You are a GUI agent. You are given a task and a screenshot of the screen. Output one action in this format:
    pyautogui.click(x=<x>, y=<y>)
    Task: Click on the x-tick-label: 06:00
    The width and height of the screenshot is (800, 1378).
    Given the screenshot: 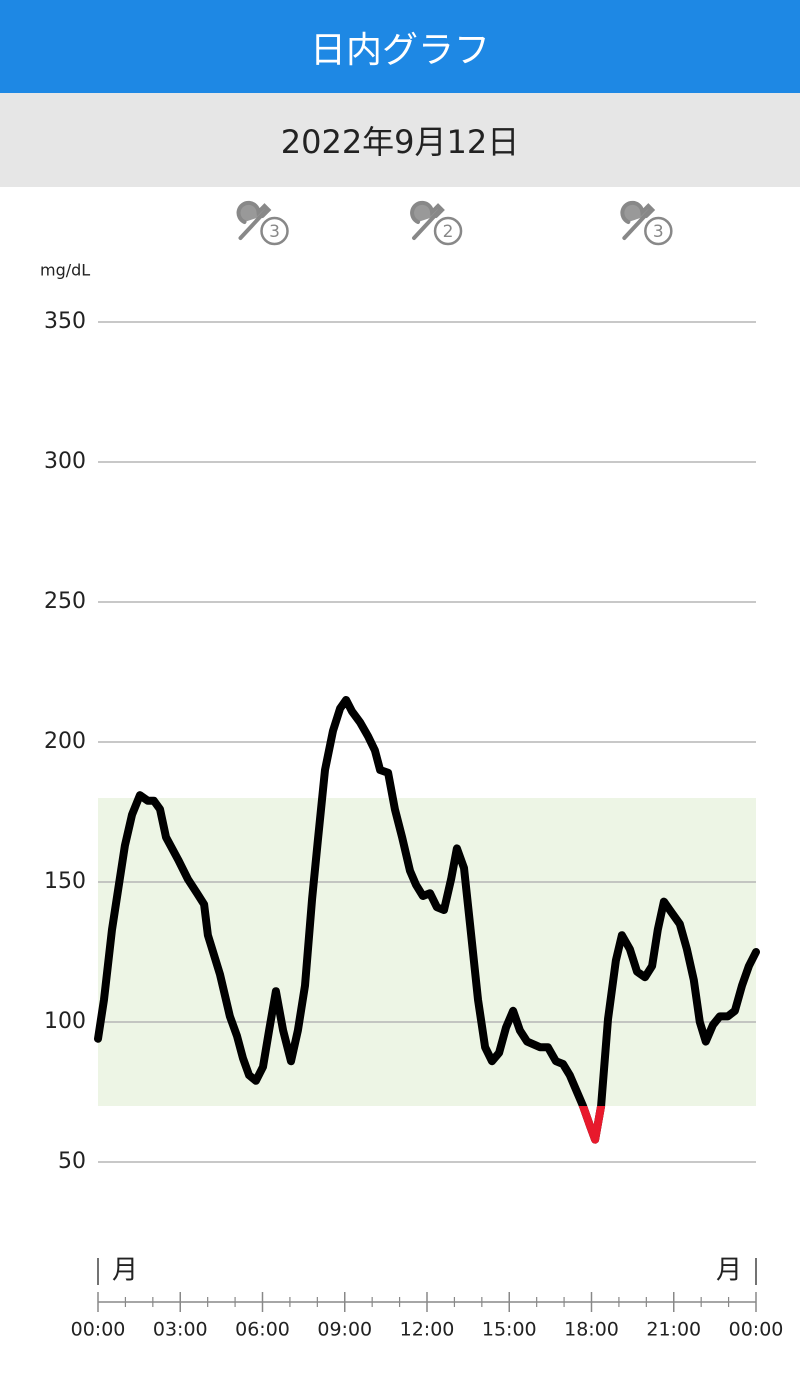 What is the action you would take?
    pyautogui.click(x=262, y=1330)
    